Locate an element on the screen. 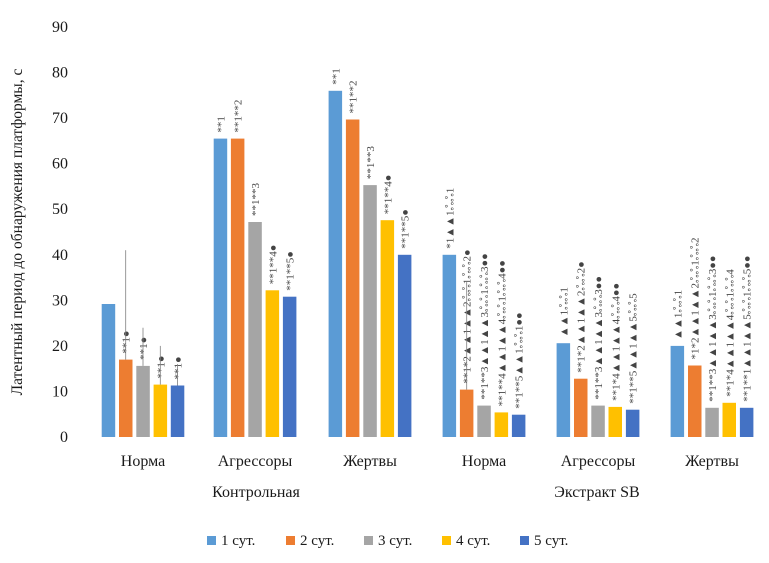 This screenshot has width=769, height=563. legend-label: 1 сут. is located at coordinates (238, 541).